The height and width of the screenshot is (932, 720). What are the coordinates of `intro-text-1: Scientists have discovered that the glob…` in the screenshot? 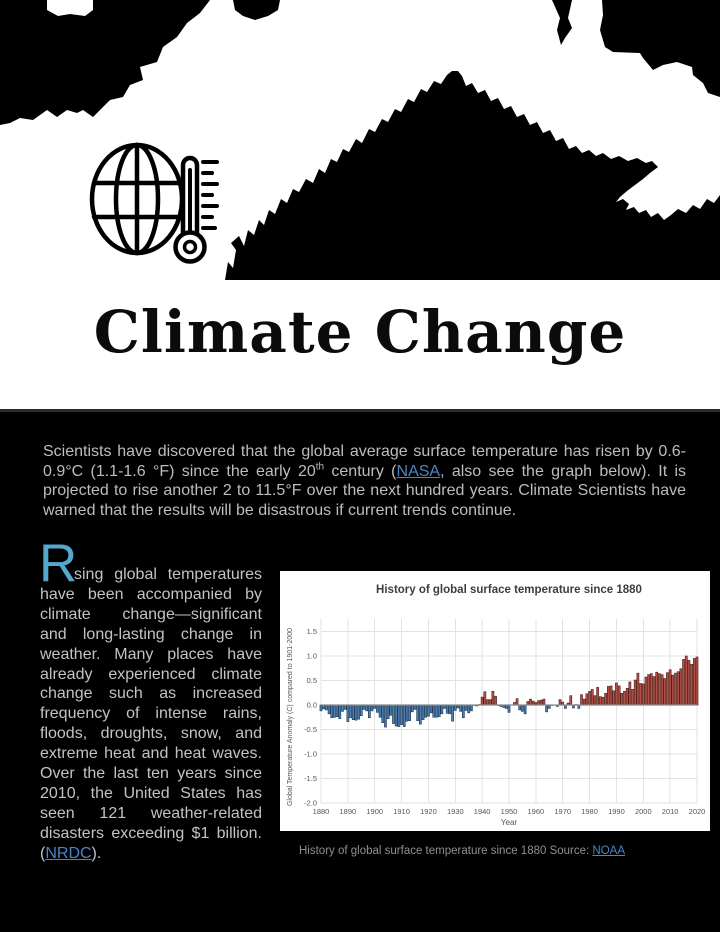 It's located at (364, 461).